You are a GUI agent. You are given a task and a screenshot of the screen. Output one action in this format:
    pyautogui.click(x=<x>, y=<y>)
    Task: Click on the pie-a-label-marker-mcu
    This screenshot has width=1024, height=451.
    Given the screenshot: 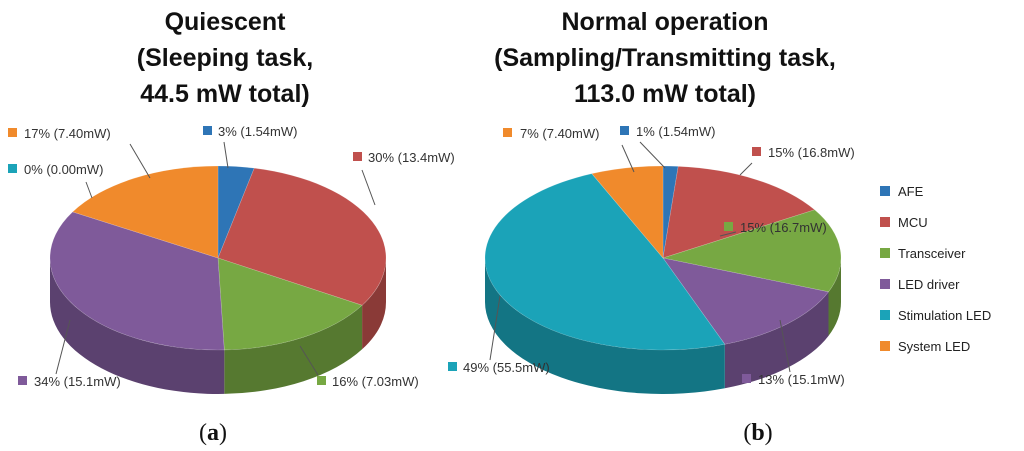 What is the action you would take?
    pyautogui.click(x=357, y=156)
    